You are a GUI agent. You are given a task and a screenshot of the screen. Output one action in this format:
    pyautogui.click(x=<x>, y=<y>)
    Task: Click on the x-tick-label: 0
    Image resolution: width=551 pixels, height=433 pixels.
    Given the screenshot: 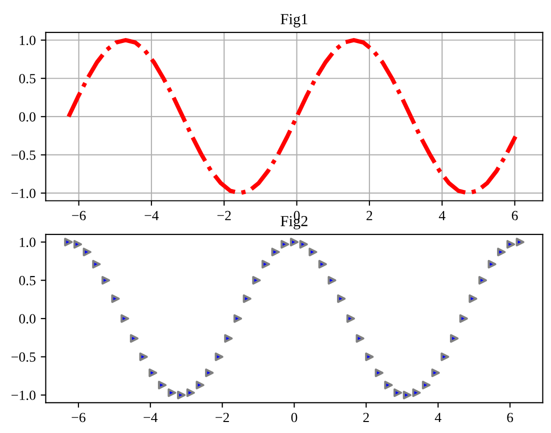 What is the action you would take?
    pyautogui.click(x=294, y=417)
    